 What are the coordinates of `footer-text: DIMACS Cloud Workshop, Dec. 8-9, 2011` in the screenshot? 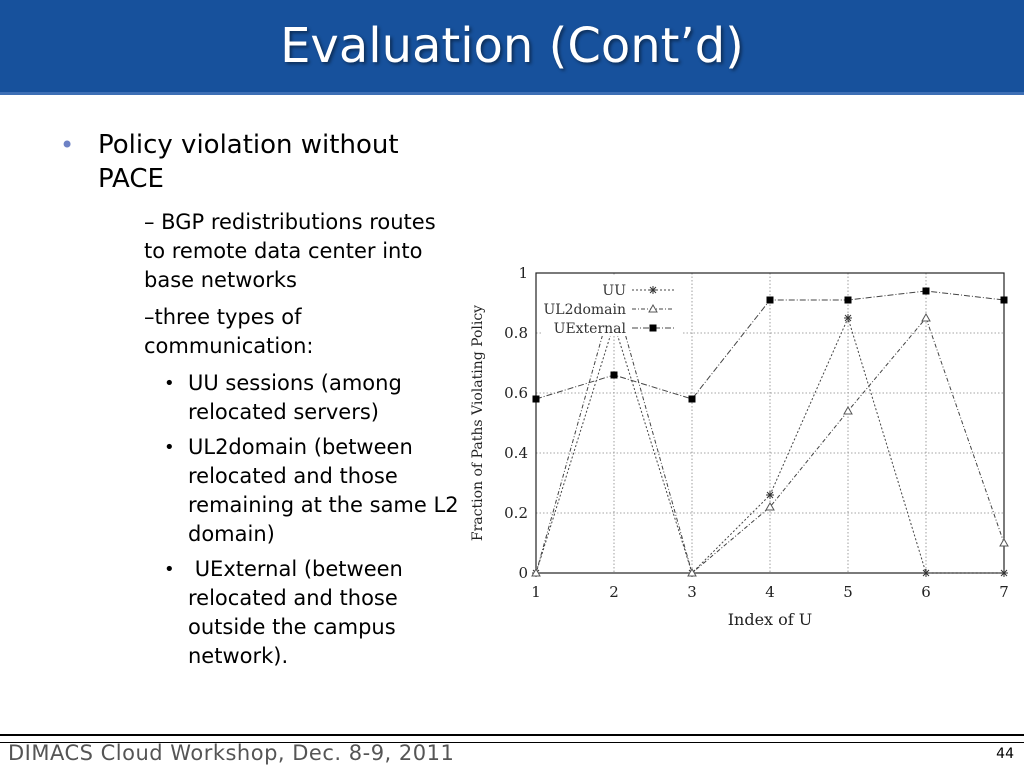 It's located at (231, 753).